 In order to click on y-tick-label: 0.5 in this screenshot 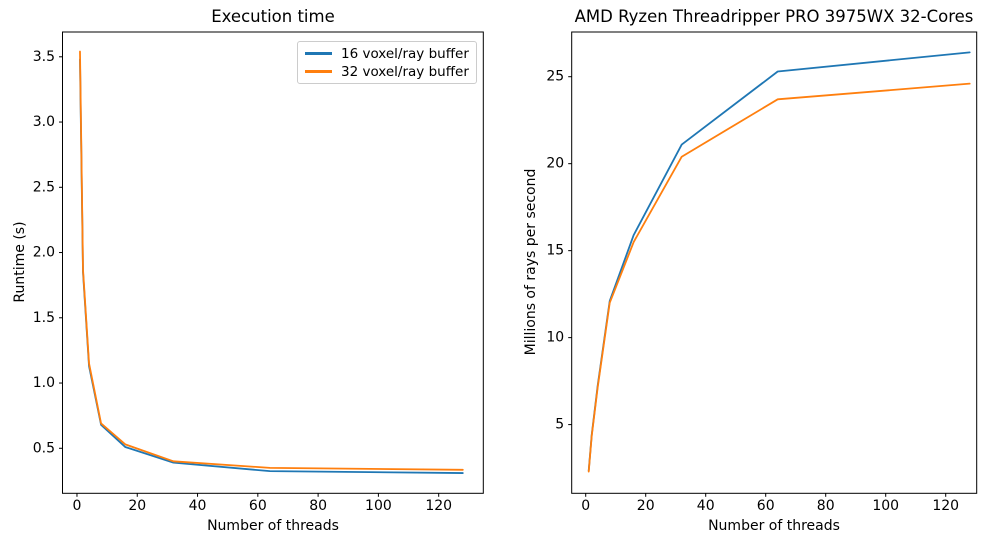, I will do `click(44, 448)`.